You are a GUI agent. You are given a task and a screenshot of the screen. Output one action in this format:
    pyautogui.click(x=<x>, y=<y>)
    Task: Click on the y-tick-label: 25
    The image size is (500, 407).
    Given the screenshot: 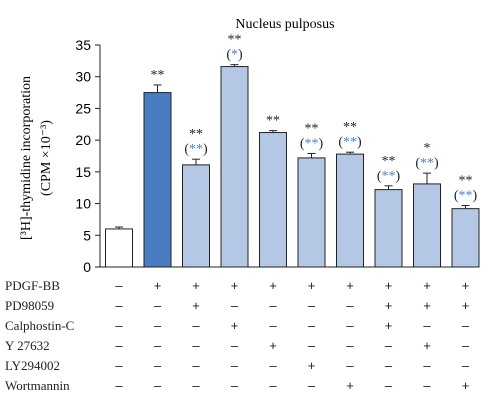 What is the action you would take?
    pyautogui.click(x=83, y=108)
    